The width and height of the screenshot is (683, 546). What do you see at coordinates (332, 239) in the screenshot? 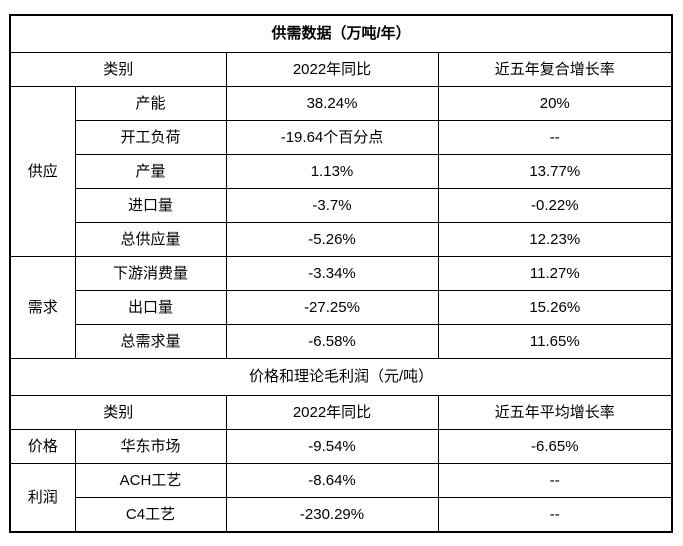
I see `yoy-value: -5.26%` at bounding box center [332, 239].